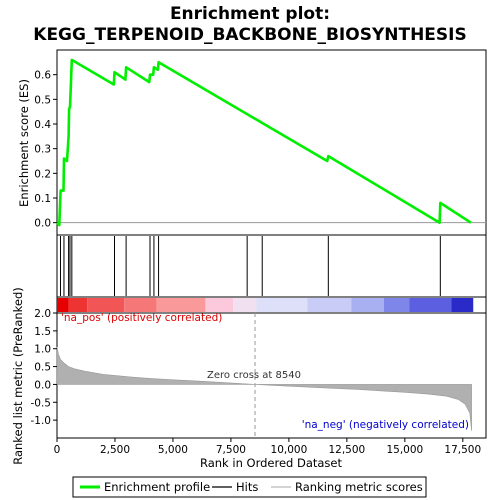 The image size is (500, 500). What do you see at coordinates (42, 350) in the screenshot?
I see `rank-tick-label: 1.0` at bounding box center [42, 350].